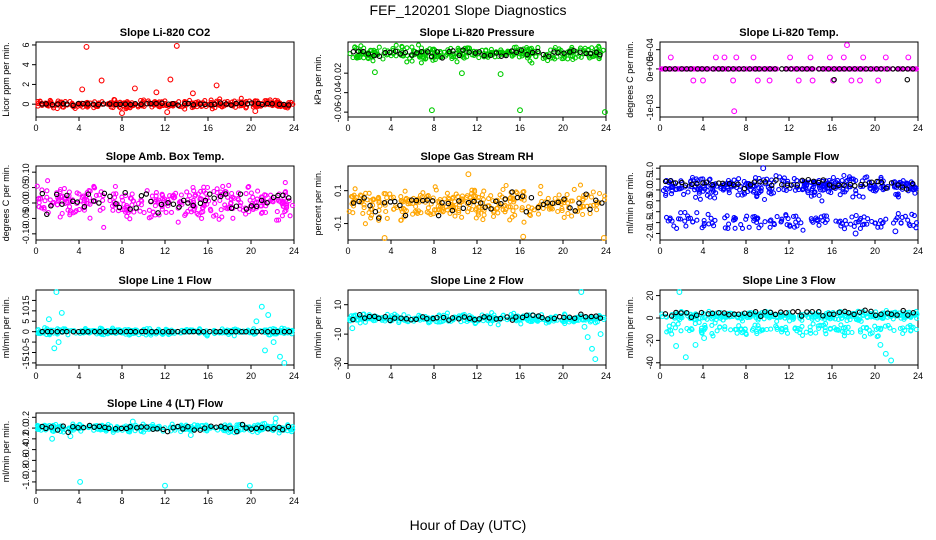  I want to click on y-tick-label: 15, so click(26, 300).